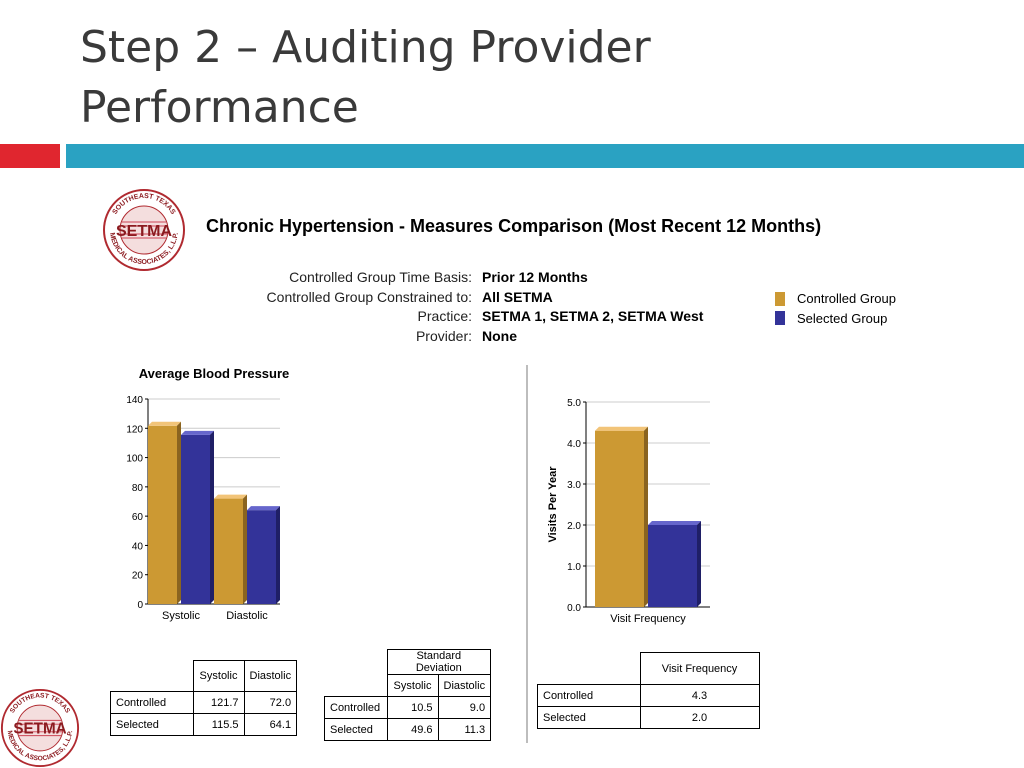 Image resolution: width=1024 pixels, height=768 pixels. What do you see at coordinates (480, 317) in the screenshot?
I see `meta-row: Practice: SETMA 1, SETMA 2, SETMA West` at bounding box center [480, 317].